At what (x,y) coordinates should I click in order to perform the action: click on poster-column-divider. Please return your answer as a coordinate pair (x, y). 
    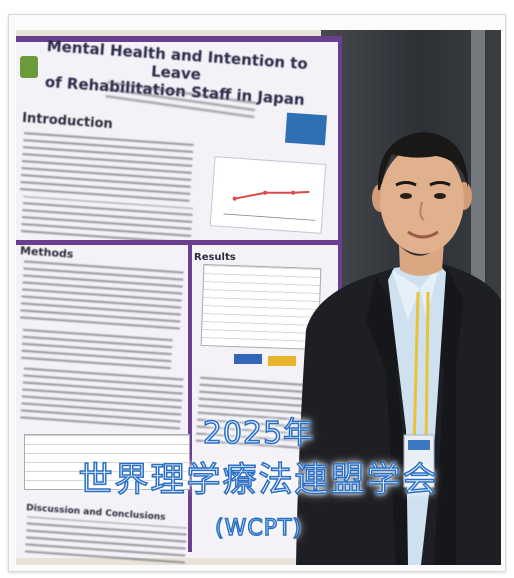
    Looking at the image, I should click on (190, 397).